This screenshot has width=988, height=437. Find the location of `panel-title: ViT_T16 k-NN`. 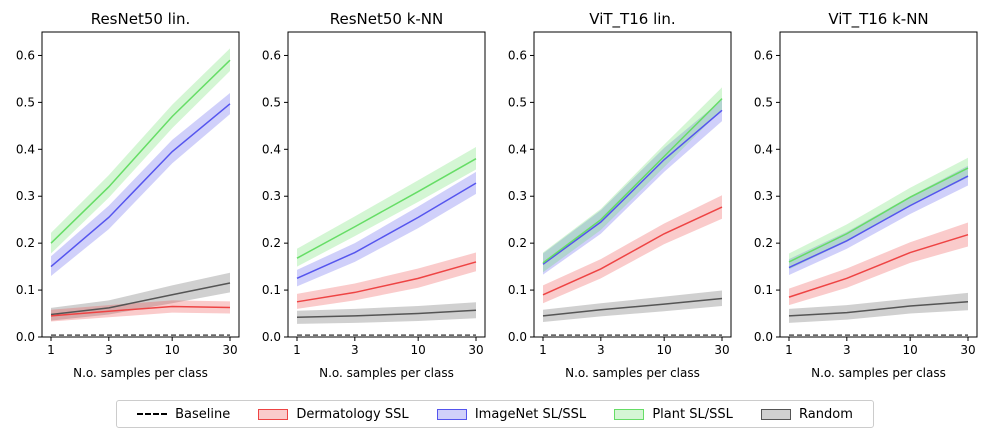

panel-title: ViT_T16 k-NN is located at coordinates (878, 19).